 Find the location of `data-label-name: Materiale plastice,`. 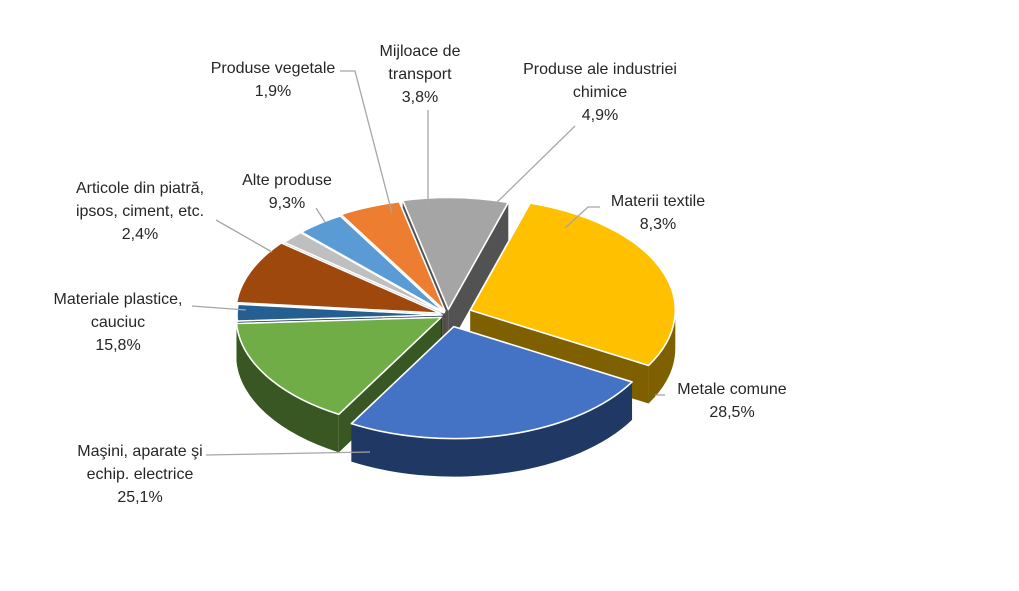

data-label-name: Materiale plastice, is located at coordinates (118, 299).